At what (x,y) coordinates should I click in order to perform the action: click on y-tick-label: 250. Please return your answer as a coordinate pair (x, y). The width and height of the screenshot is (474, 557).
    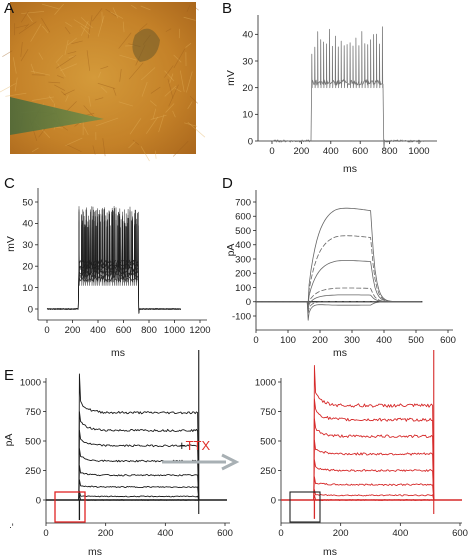
    Looking at the image, I should click on (33, 471).